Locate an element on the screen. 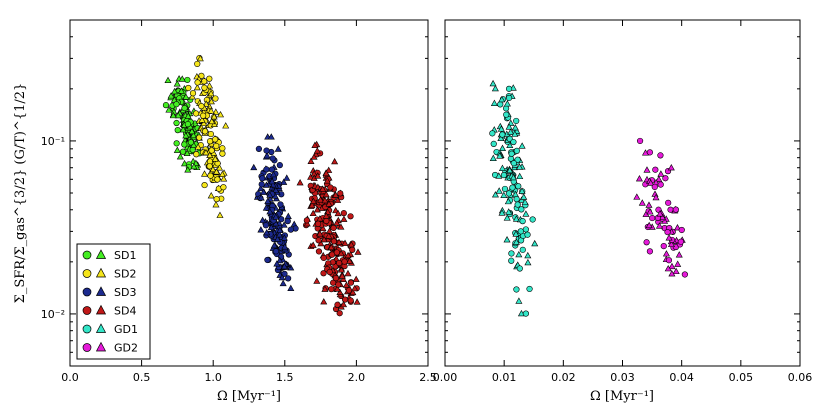 The image size is (830, 416). legend-label: SD4 is located at coordinates (125, 311).